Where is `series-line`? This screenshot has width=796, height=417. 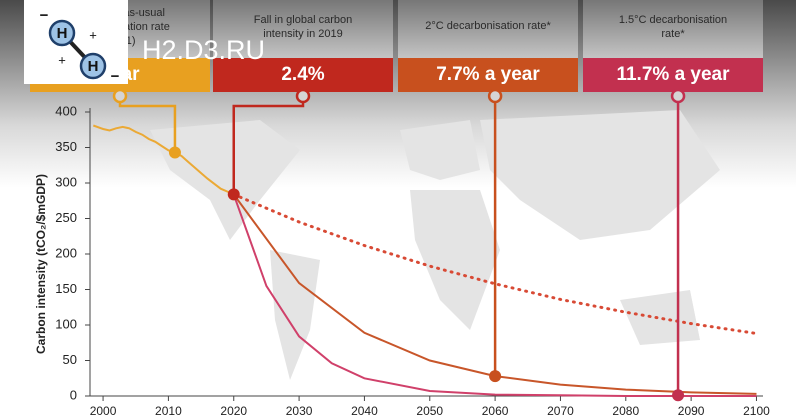
series-line is located at coordinates (163, 160).